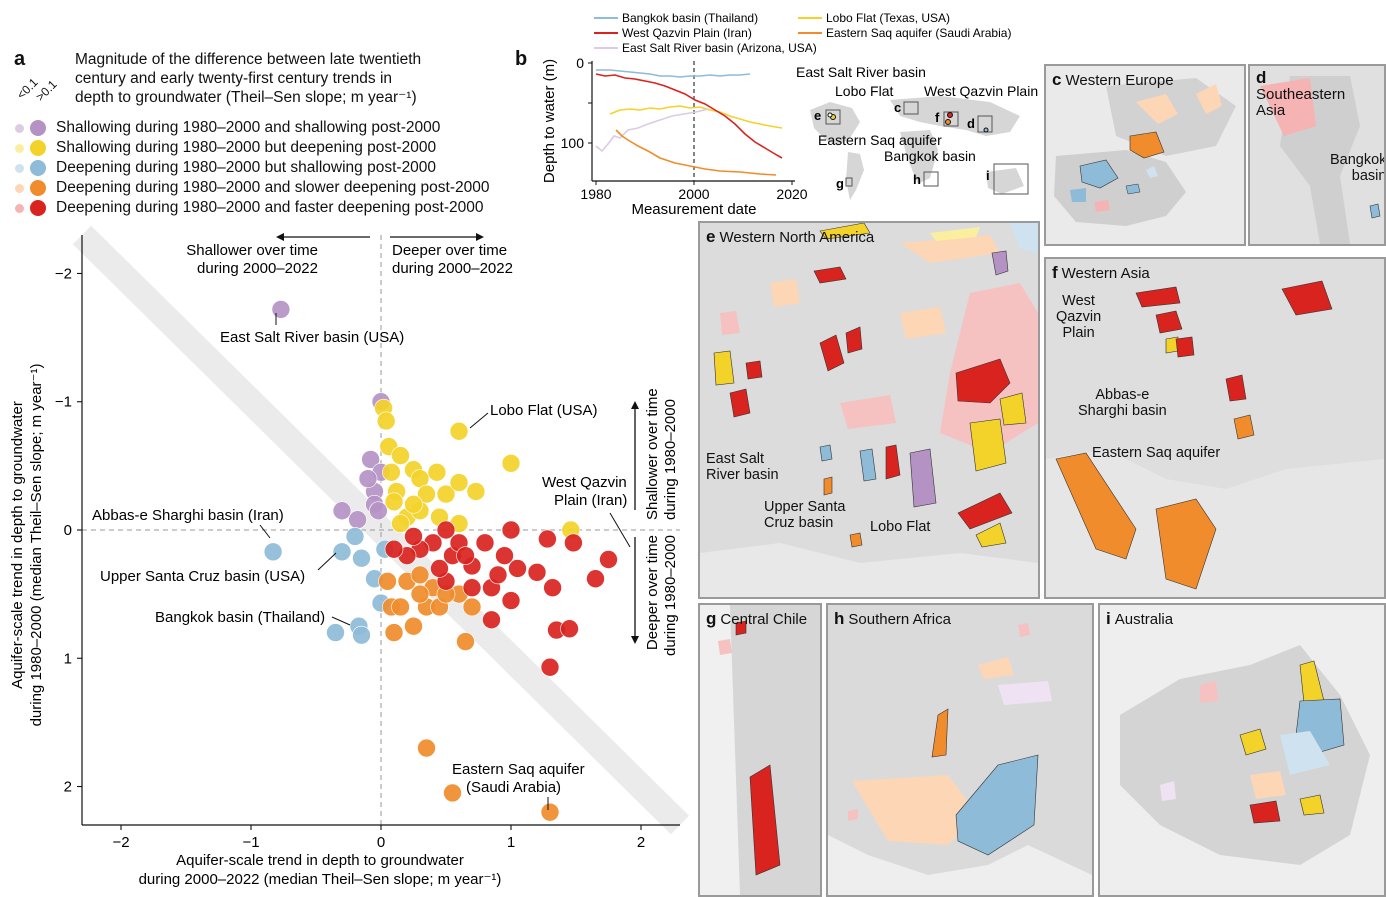 The height and width of the screenshot is (897, 1386). What do you see at coordinates (449, 250) in the screenshot?
I see `note-deeper-2000-line1: Deeper over time` at bounding box center [449, 250].